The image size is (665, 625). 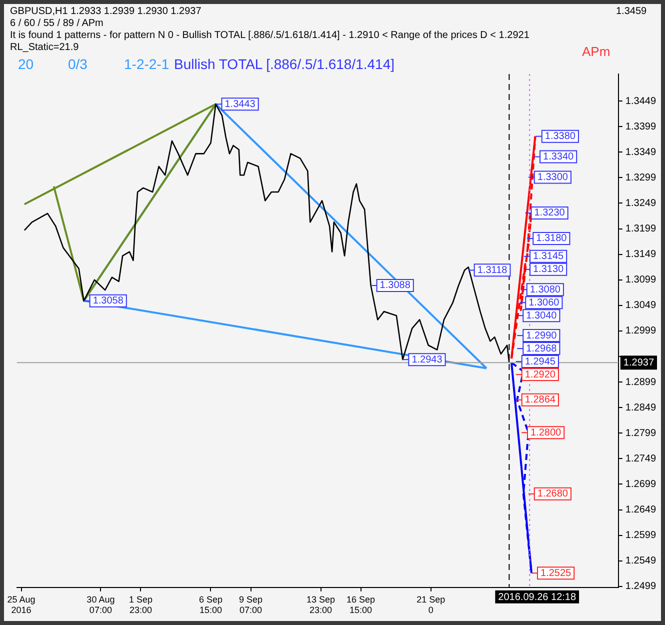 What do you see at coordinates (640, 152) in the screenshot?
I see `y-tick-label: 1.3349` at bounding box center [640, 152].